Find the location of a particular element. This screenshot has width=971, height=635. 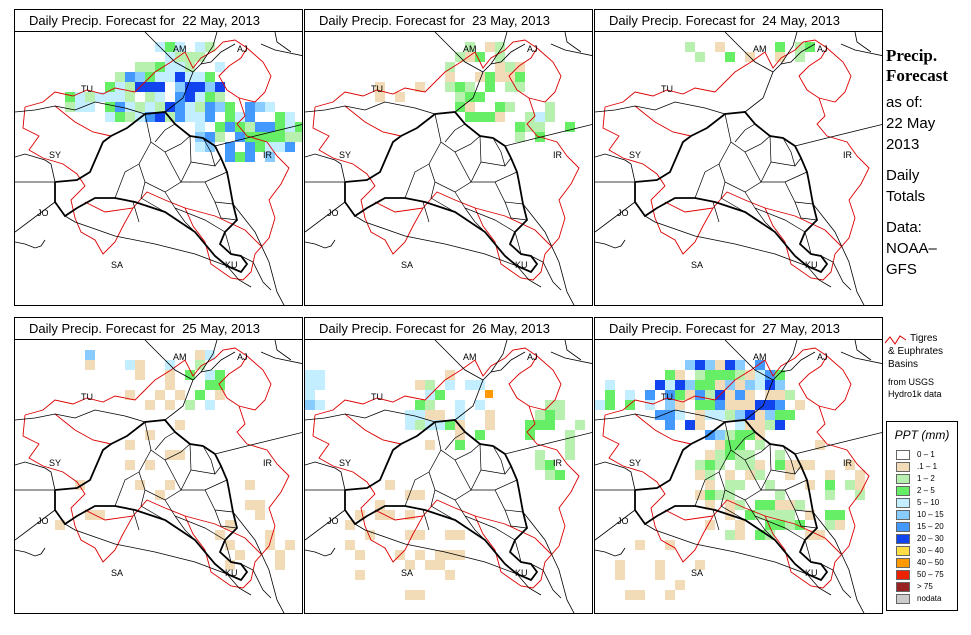

ppt-legend-label: 5 – 10 is located at coordinates (928, 502).